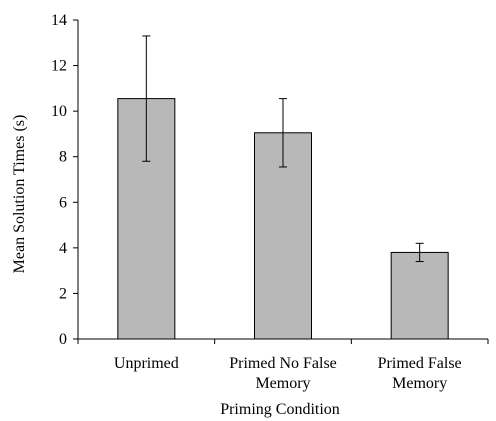 The image size is (496, 421). I want to click on x-category-label: Primed No False Memory, so click(283, 373).